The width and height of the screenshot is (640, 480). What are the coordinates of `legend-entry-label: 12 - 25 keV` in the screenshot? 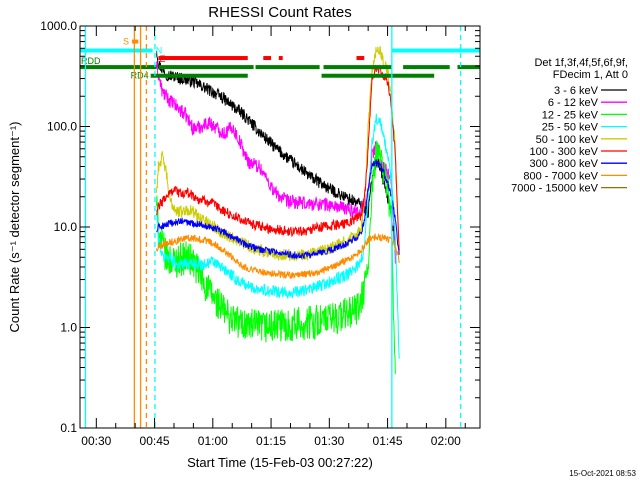 It's located at (570, 115).